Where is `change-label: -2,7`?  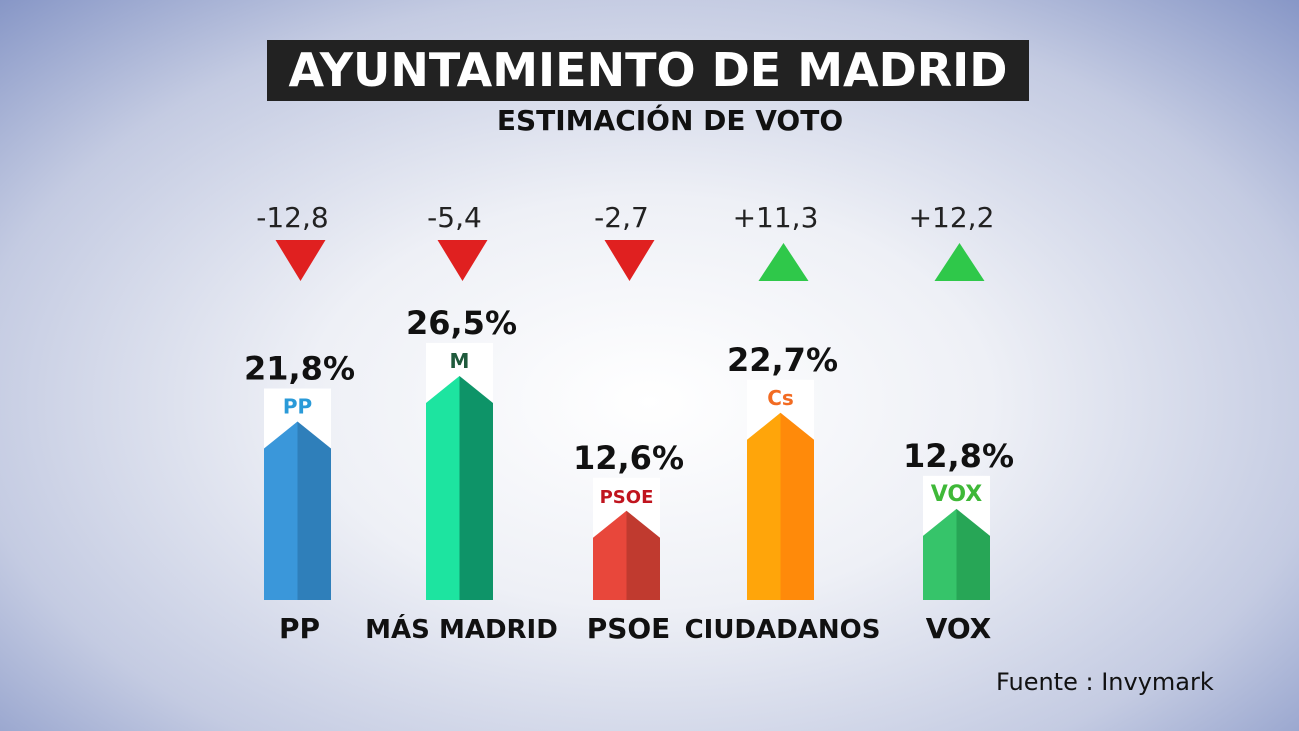
change-label: -2,7 is located at coordinates (621, 217).